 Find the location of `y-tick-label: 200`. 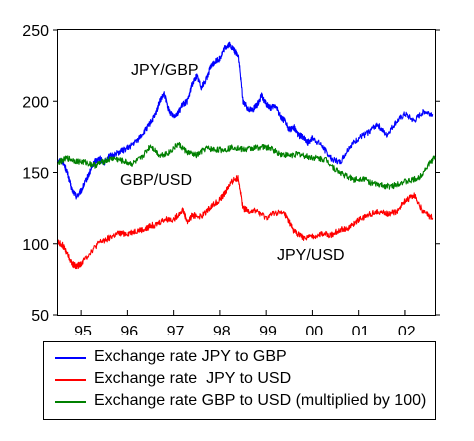

y-tick-label: 200 is located at coordinates (35, 102).